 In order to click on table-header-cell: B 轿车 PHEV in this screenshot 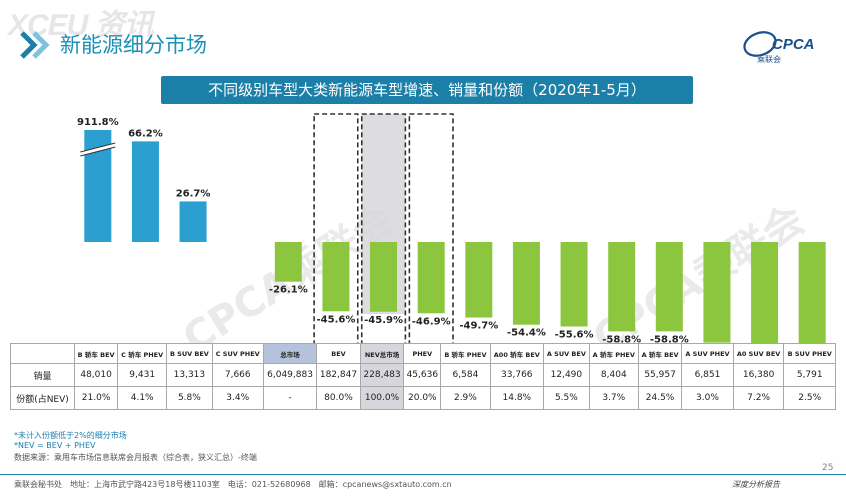, I will do `click(465, 353)`.